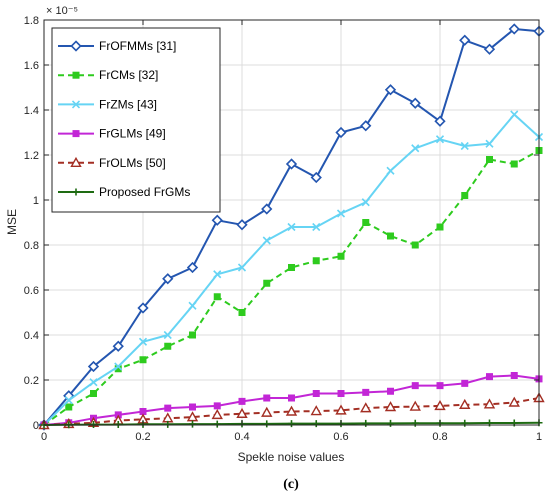  What do you see at coordinates (31, 66) in the screenshot?
I see `y-tick-label: 1.6` at bounding box center [31, 66].